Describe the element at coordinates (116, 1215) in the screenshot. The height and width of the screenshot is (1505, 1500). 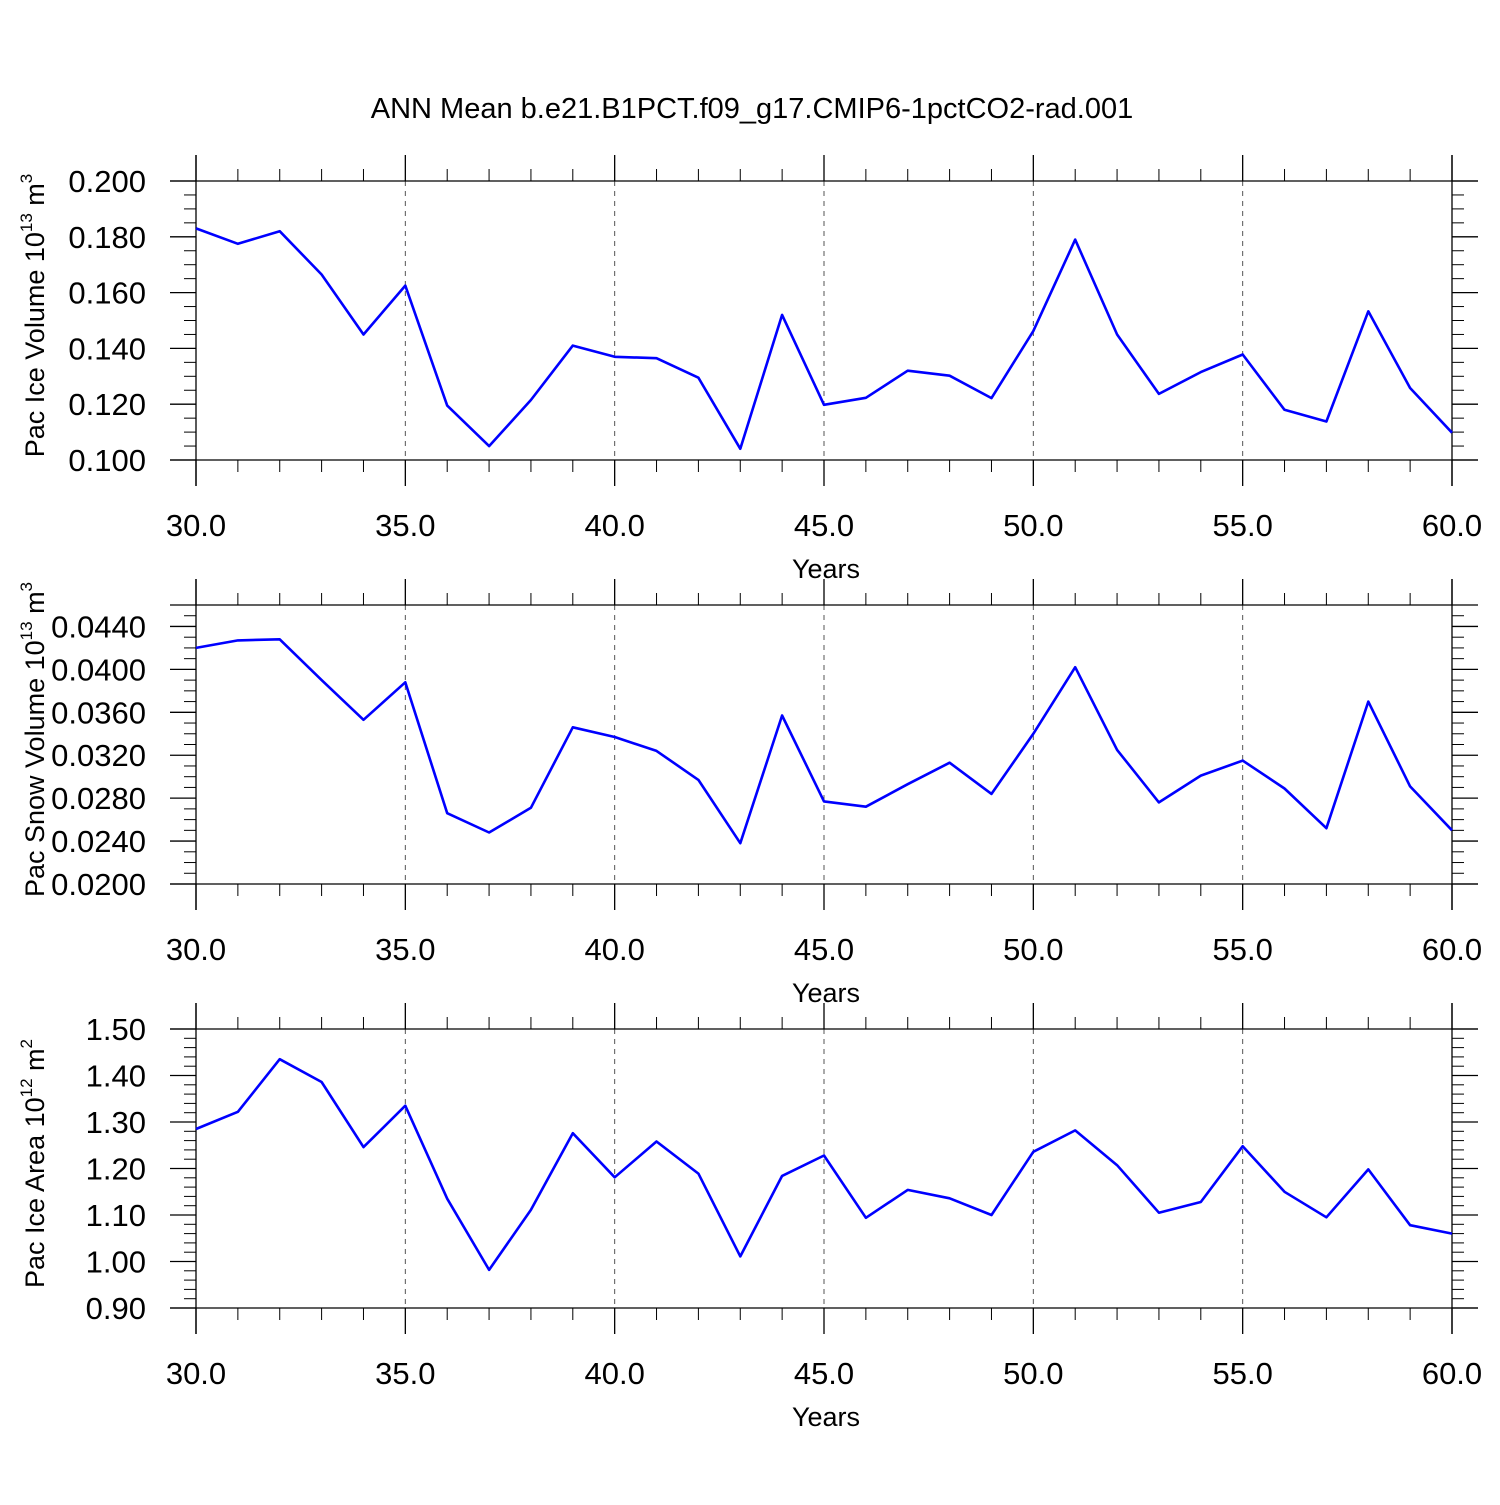
I see `y-tick-label: 1.10` at that location.